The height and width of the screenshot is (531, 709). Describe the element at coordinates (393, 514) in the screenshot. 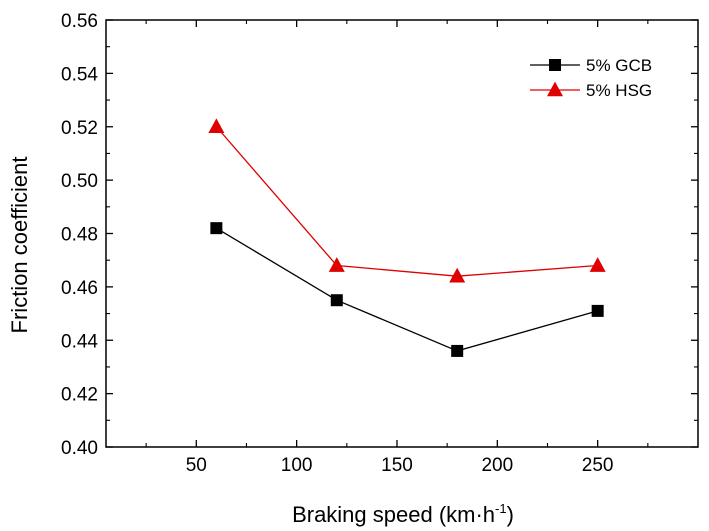

I see `x-axis-title-main: Braking speed (km·h` at that location.